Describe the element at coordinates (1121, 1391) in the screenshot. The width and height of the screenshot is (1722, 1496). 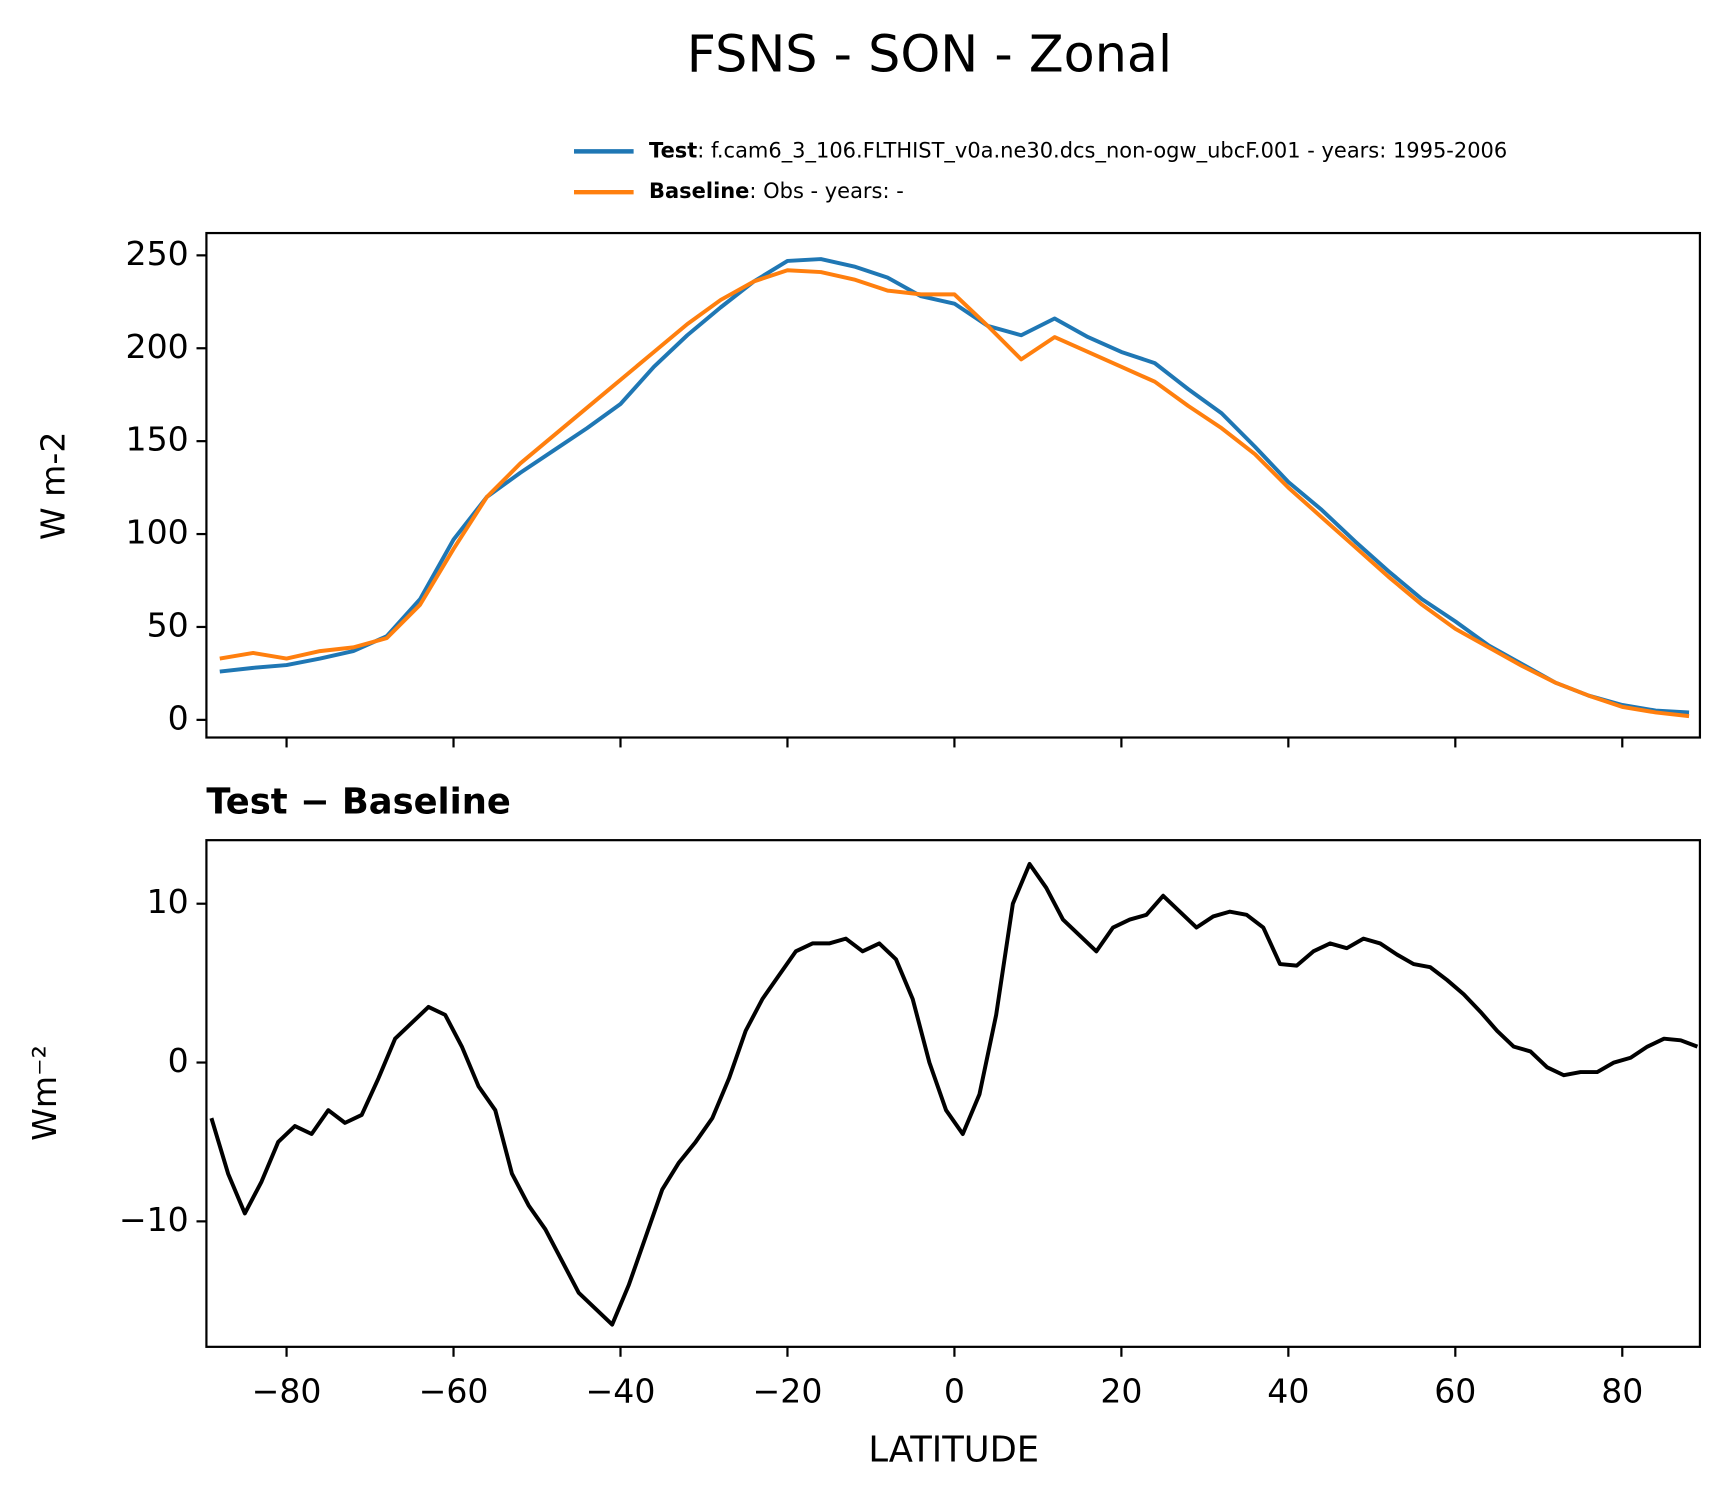
I see `x-tick-label: 20` at that location.